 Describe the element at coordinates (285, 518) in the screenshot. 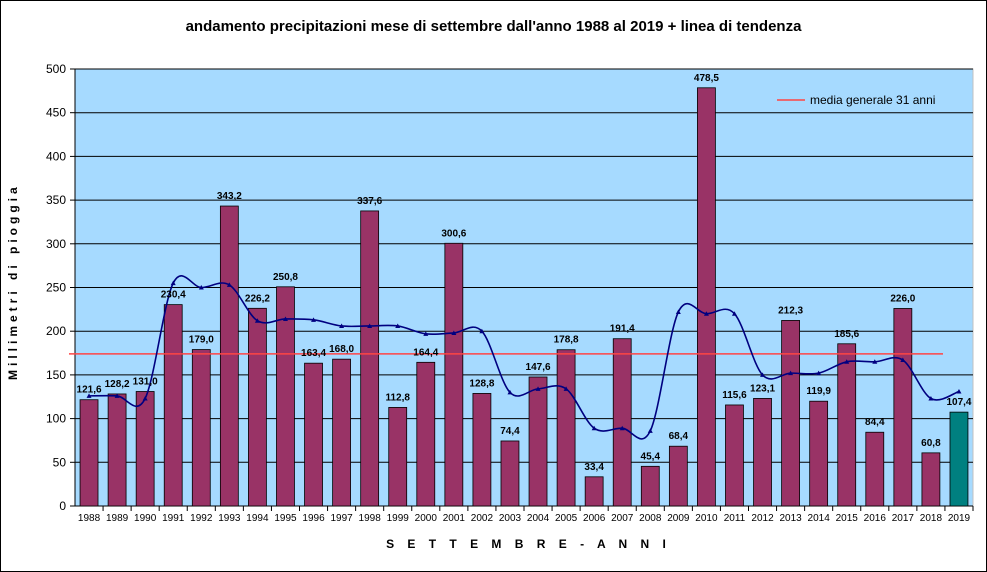

I see `x-tick-label: 1995` at that location.